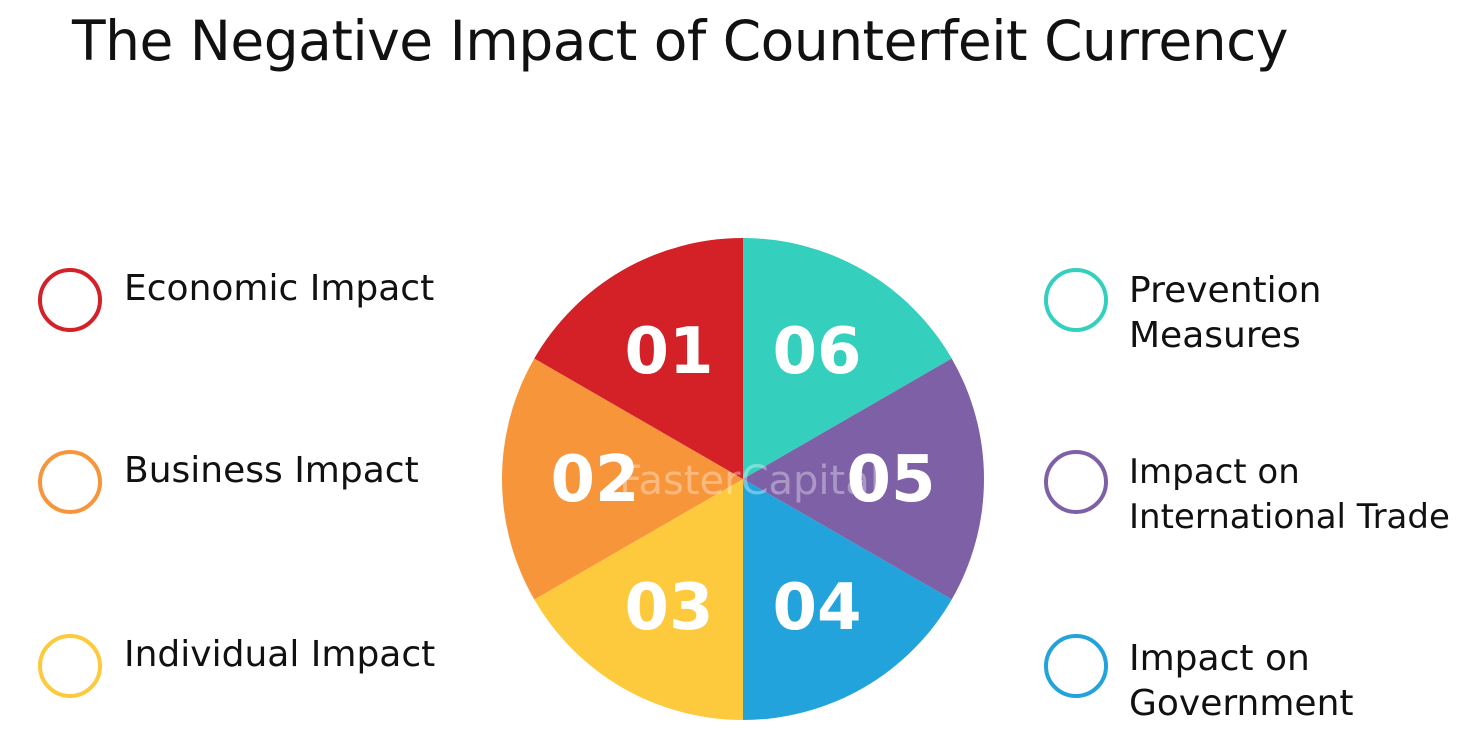 This screenshot has width=1477, height=739. Describe the element at coordinates (668, 608) in the screenshot. I see `pie-segment-number-03: 03` at that location.